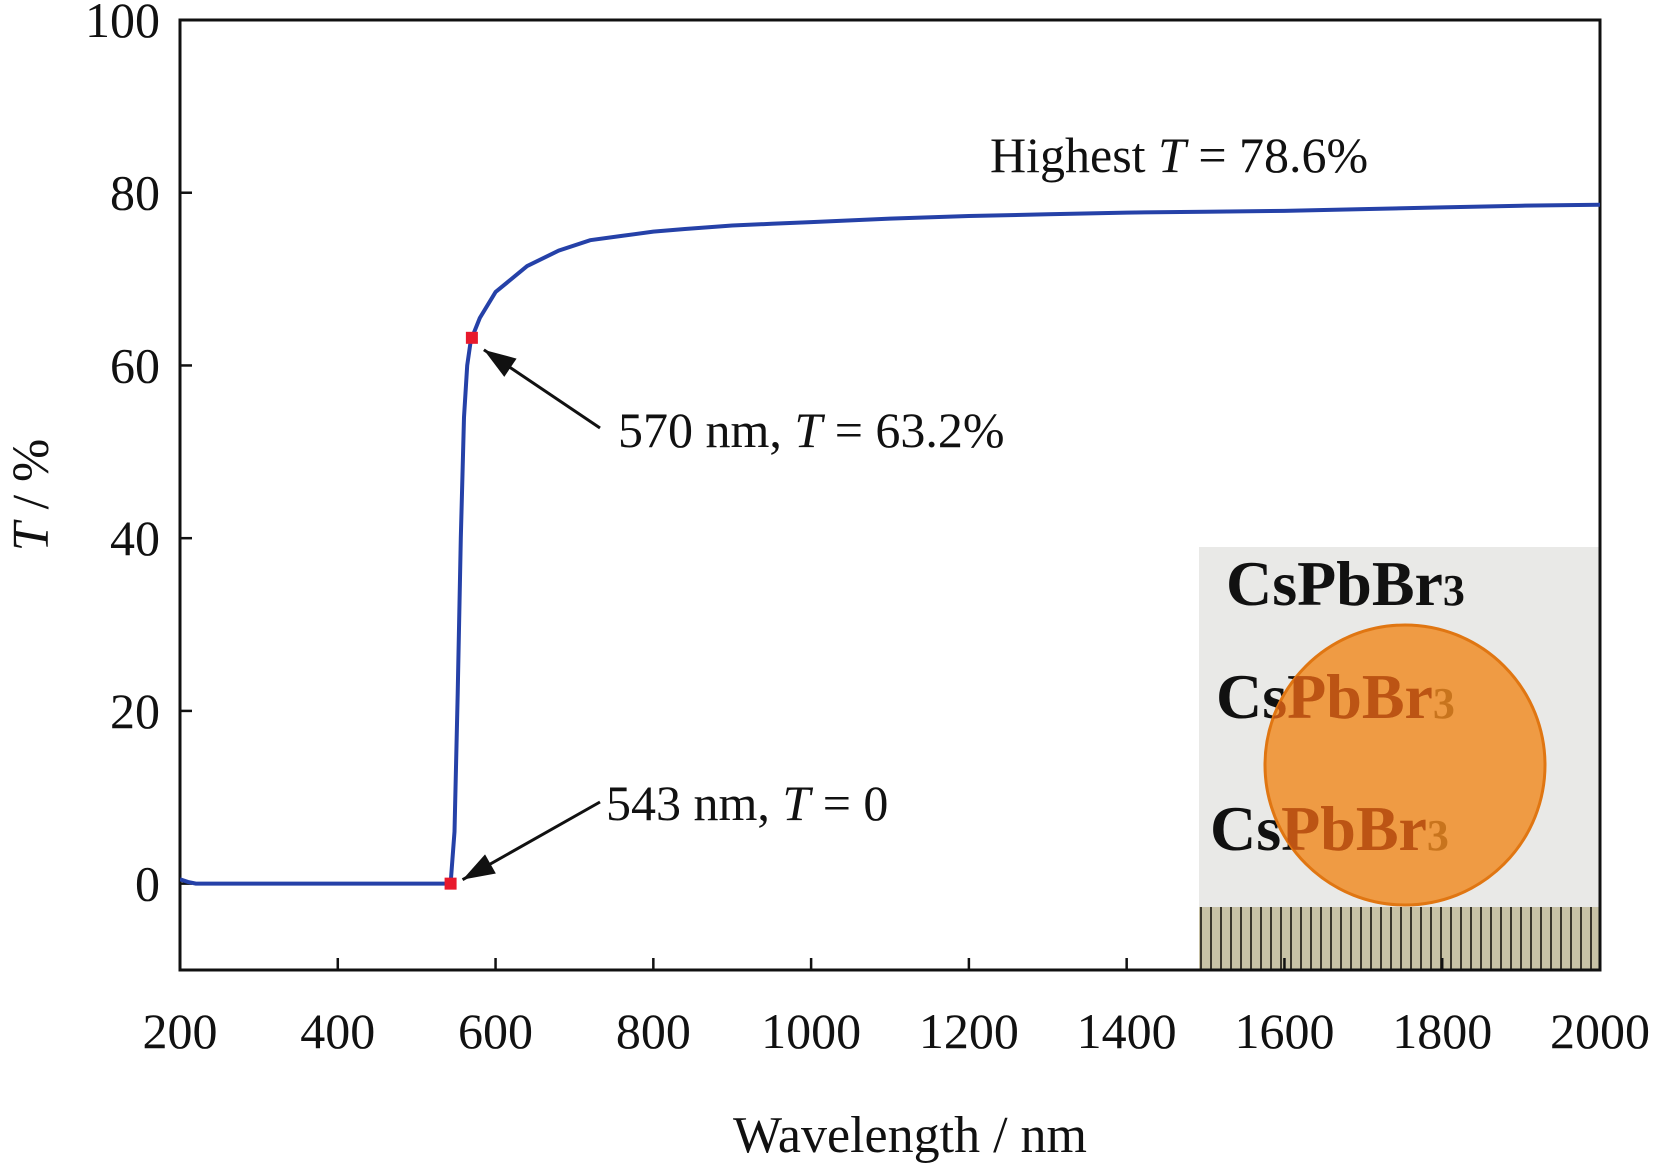  I want to click on y-axis: 0 20 40 60 80 100, so click(138, 456).